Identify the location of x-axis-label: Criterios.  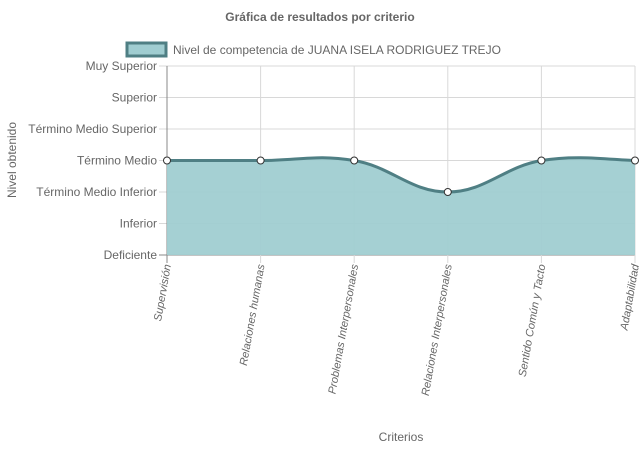
(401, 437).